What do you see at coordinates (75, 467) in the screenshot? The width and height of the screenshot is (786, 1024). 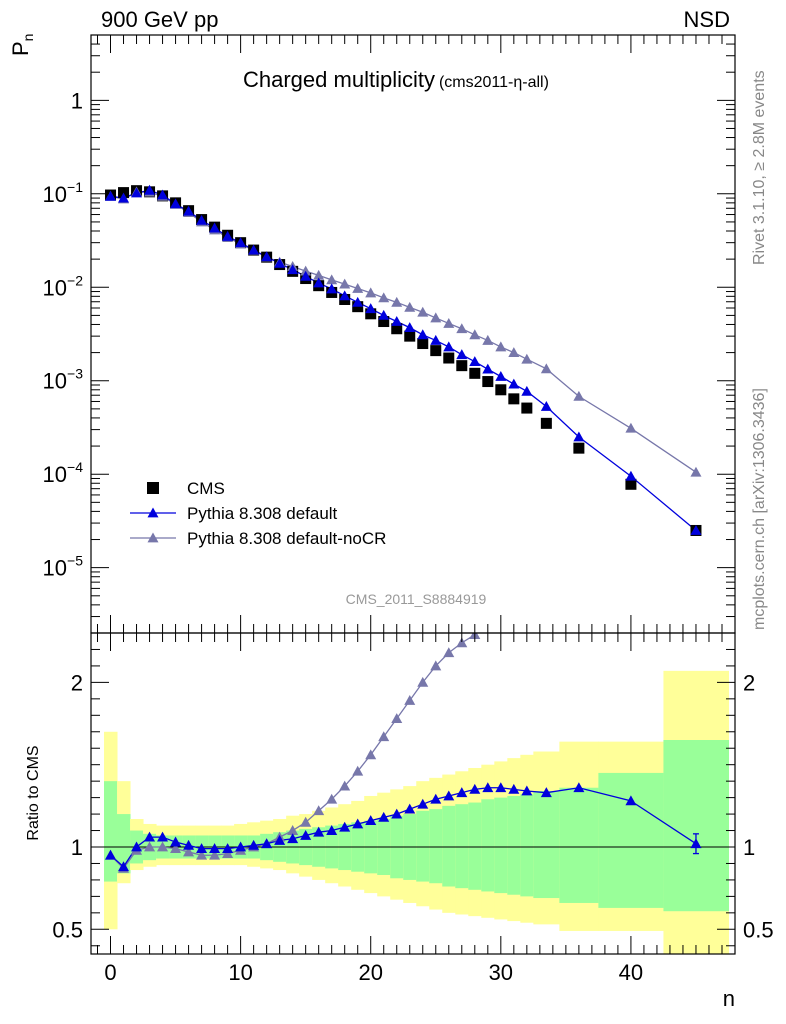 I see `upper-y-tick-exponent: −4` at bounding box center [75, 467].